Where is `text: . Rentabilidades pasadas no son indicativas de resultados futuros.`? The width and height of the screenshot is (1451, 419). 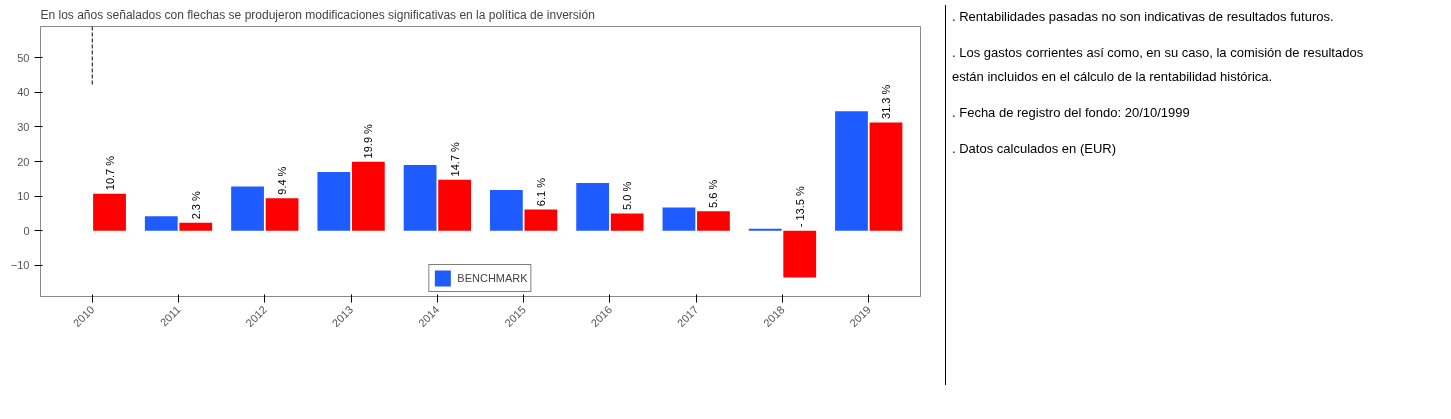
text: . Rentabilidades pasadas no son indicativas de resultados futuros. is located at coordinates (1143, 17).